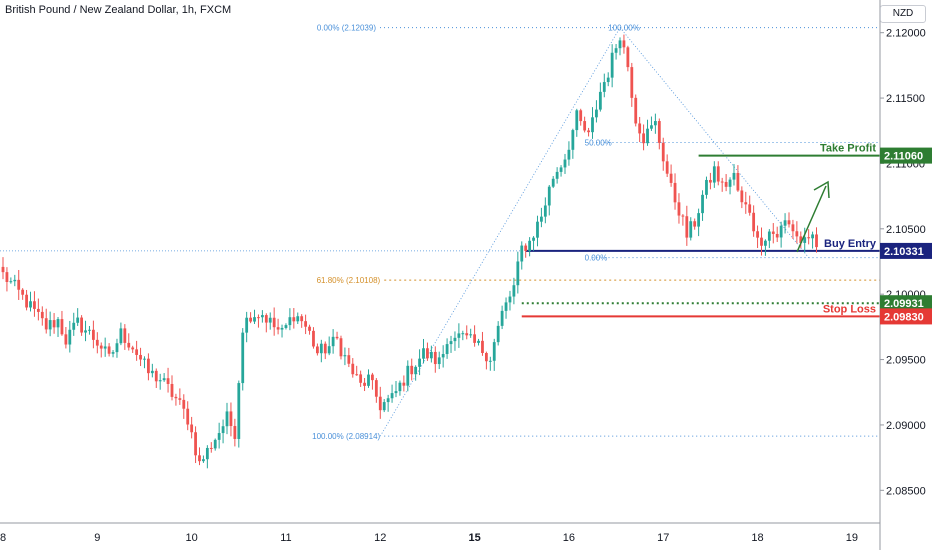  Describe the element at coordinates (811, 219) in the screenshot. I see `arrow-shaft` at that location.